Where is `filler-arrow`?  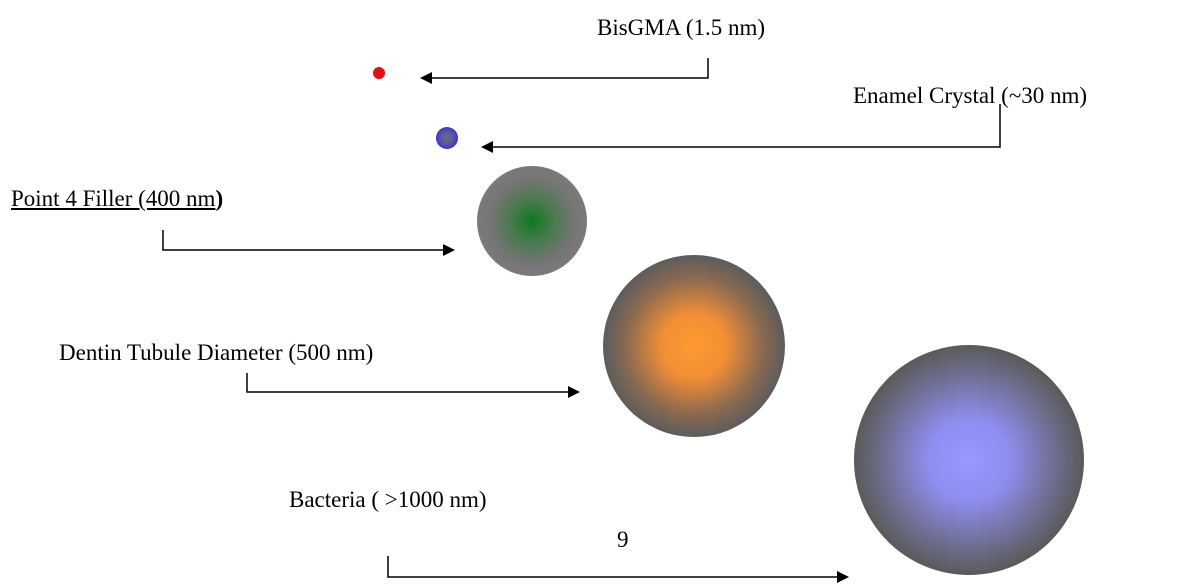
filler-arrow is located at coordinates (308, 243).